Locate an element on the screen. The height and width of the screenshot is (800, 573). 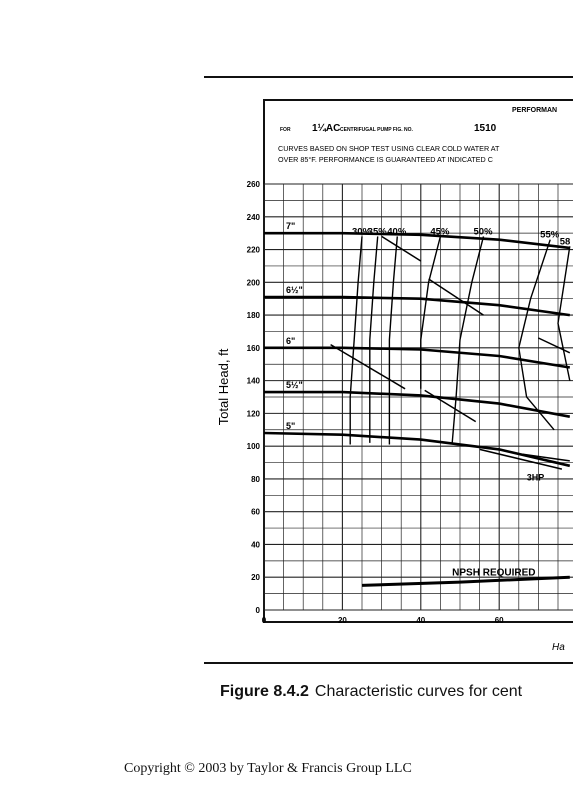
pump-fig-label: CENTRIFUGAL PUMP FIG. NO. is located at coordinates (376, 130).